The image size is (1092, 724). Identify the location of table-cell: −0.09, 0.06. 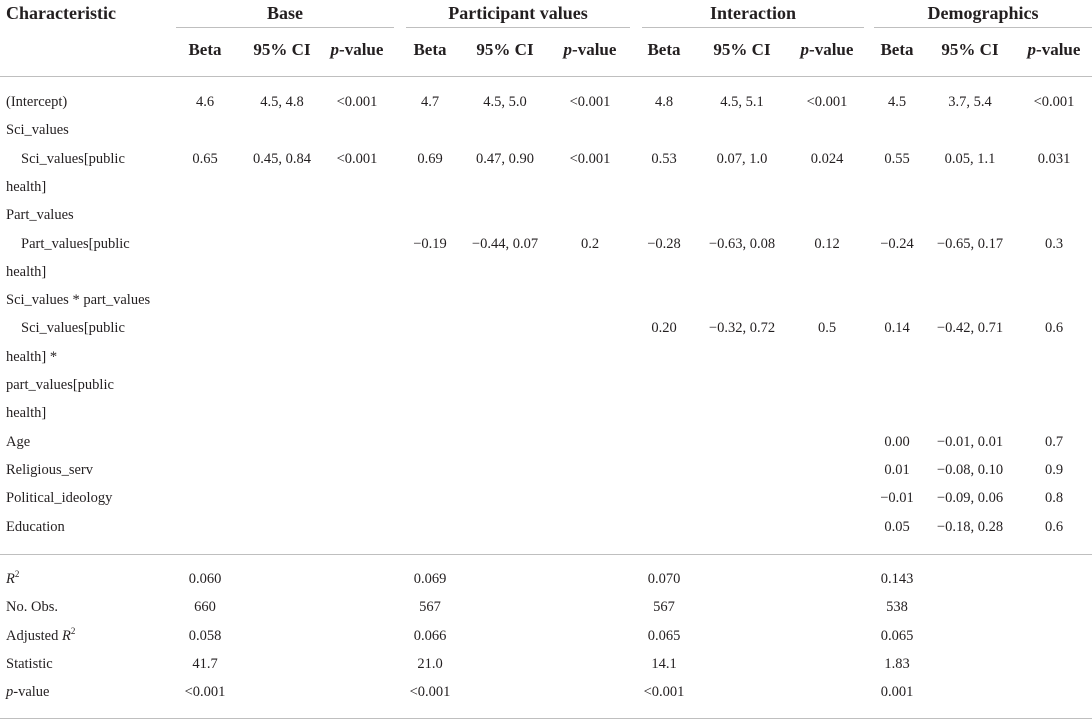
(970, 498).